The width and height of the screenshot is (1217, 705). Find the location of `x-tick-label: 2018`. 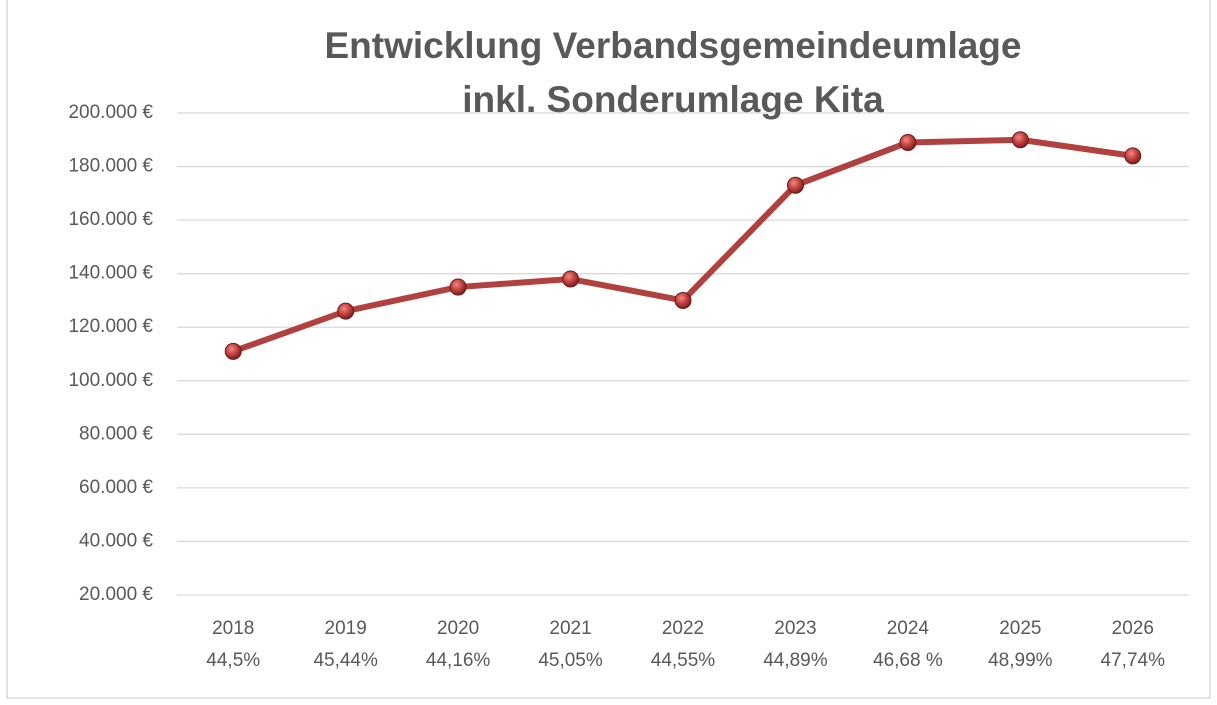

x-tick-label: 2018 is located at coordinates (233, 628).